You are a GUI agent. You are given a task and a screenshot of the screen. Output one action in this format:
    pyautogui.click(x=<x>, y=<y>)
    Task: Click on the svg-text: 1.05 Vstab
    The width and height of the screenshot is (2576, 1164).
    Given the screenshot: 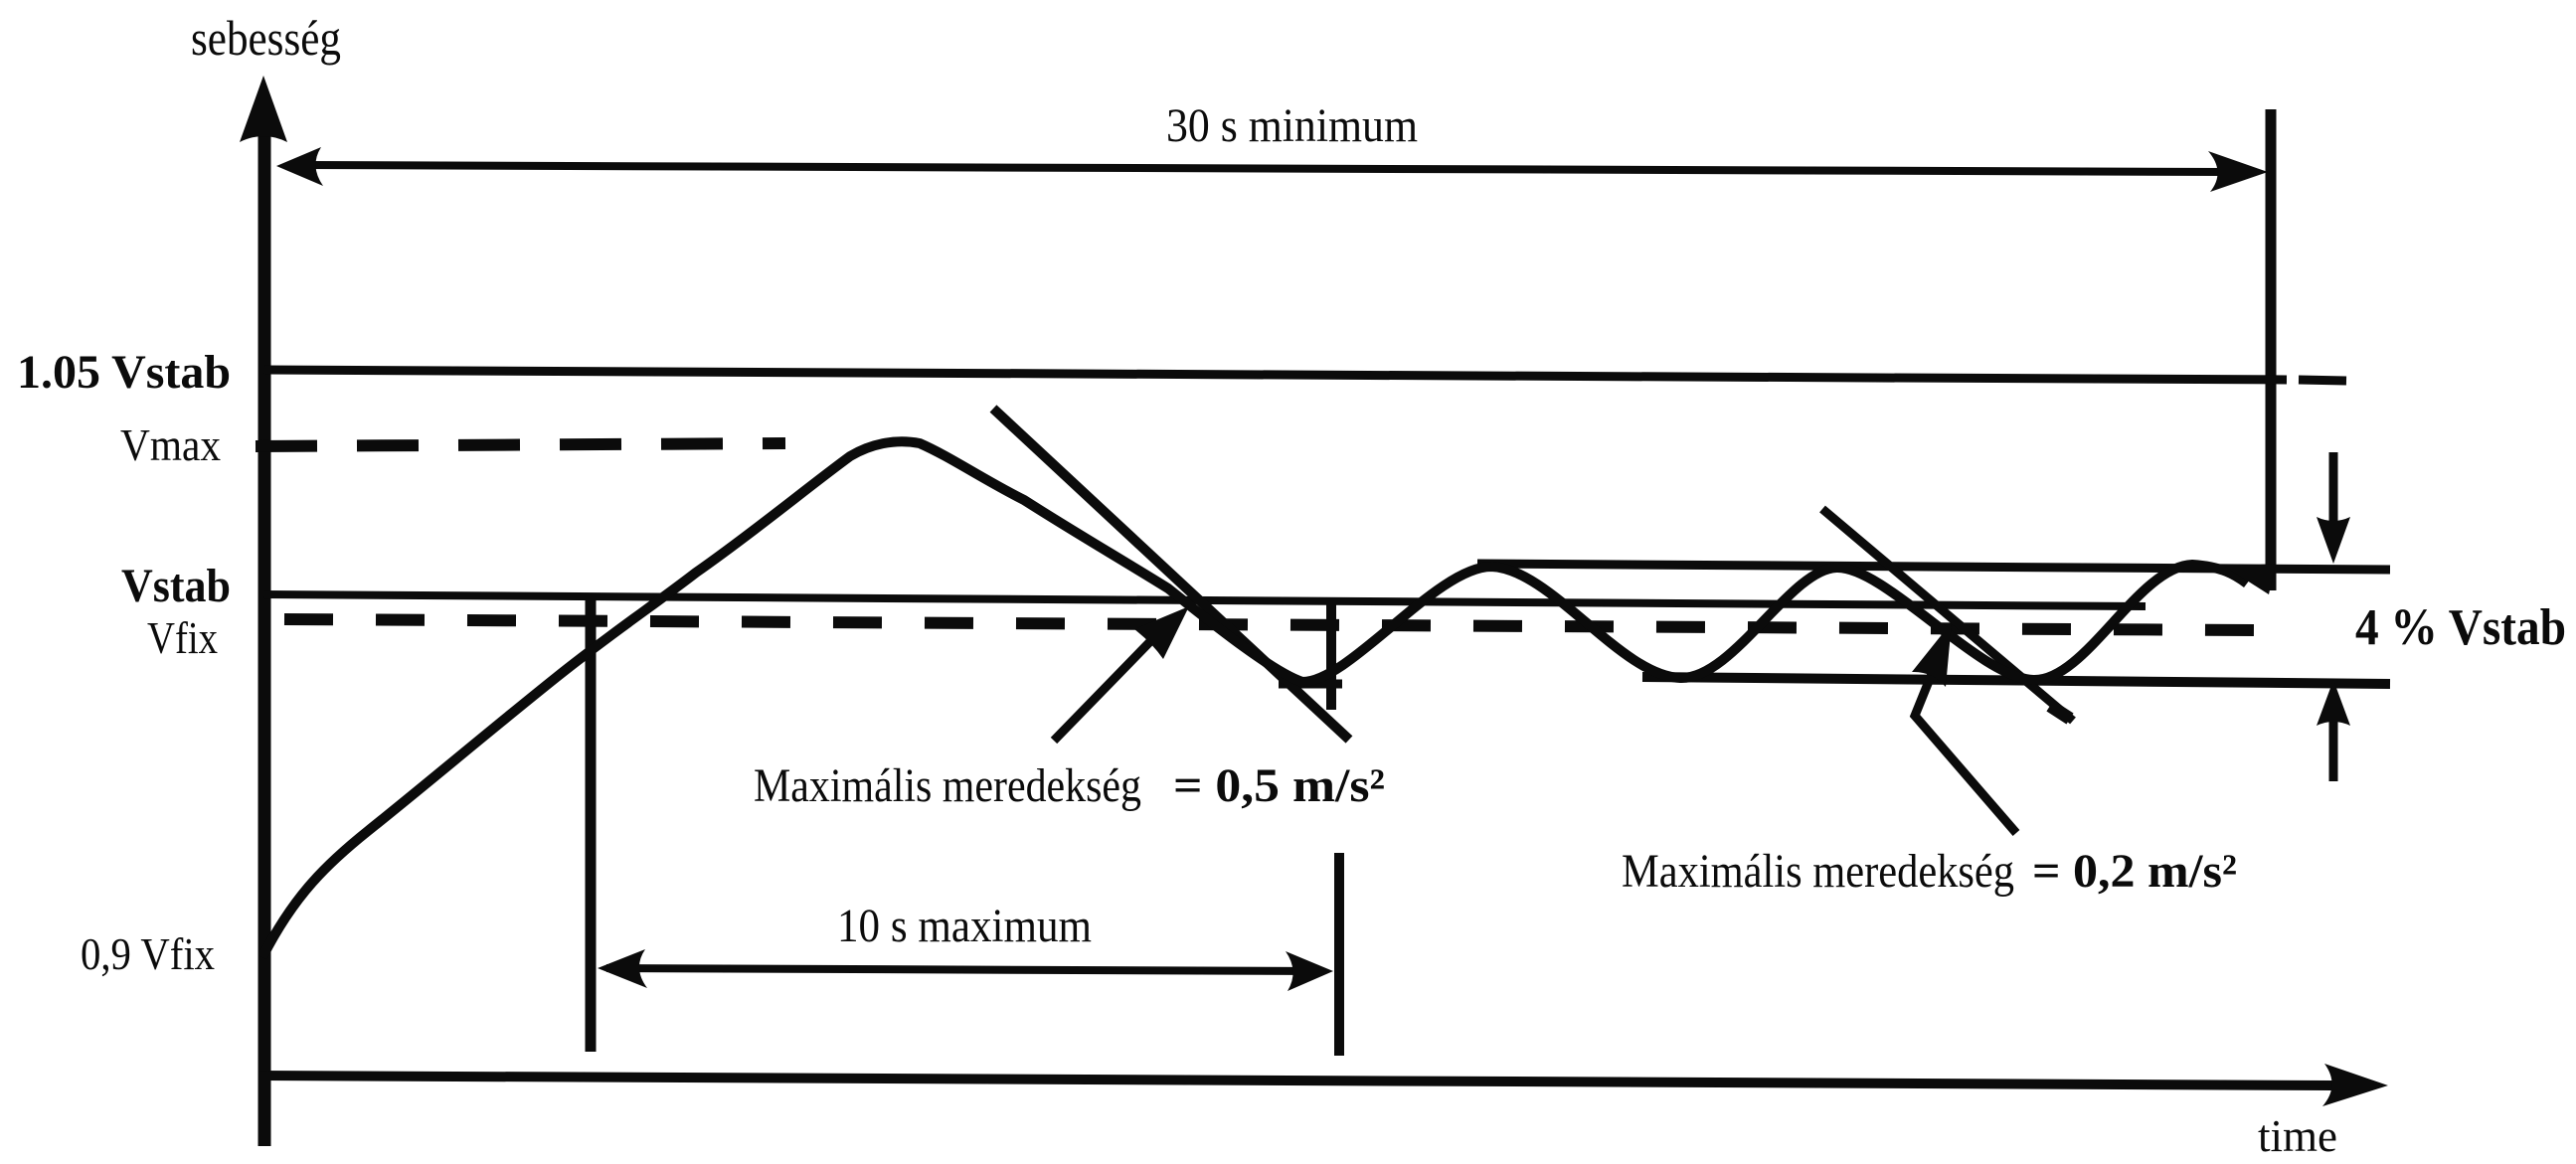 What is the action you would take?
    pyautogui.click(x=124, y=372)
    